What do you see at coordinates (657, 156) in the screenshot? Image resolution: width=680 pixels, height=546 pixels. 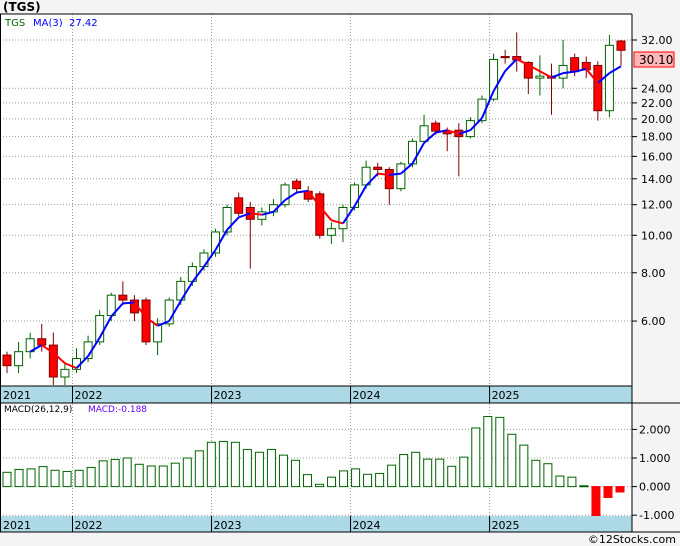 I see `price-tick-label: 16.00` at bounding box center [657, 156].